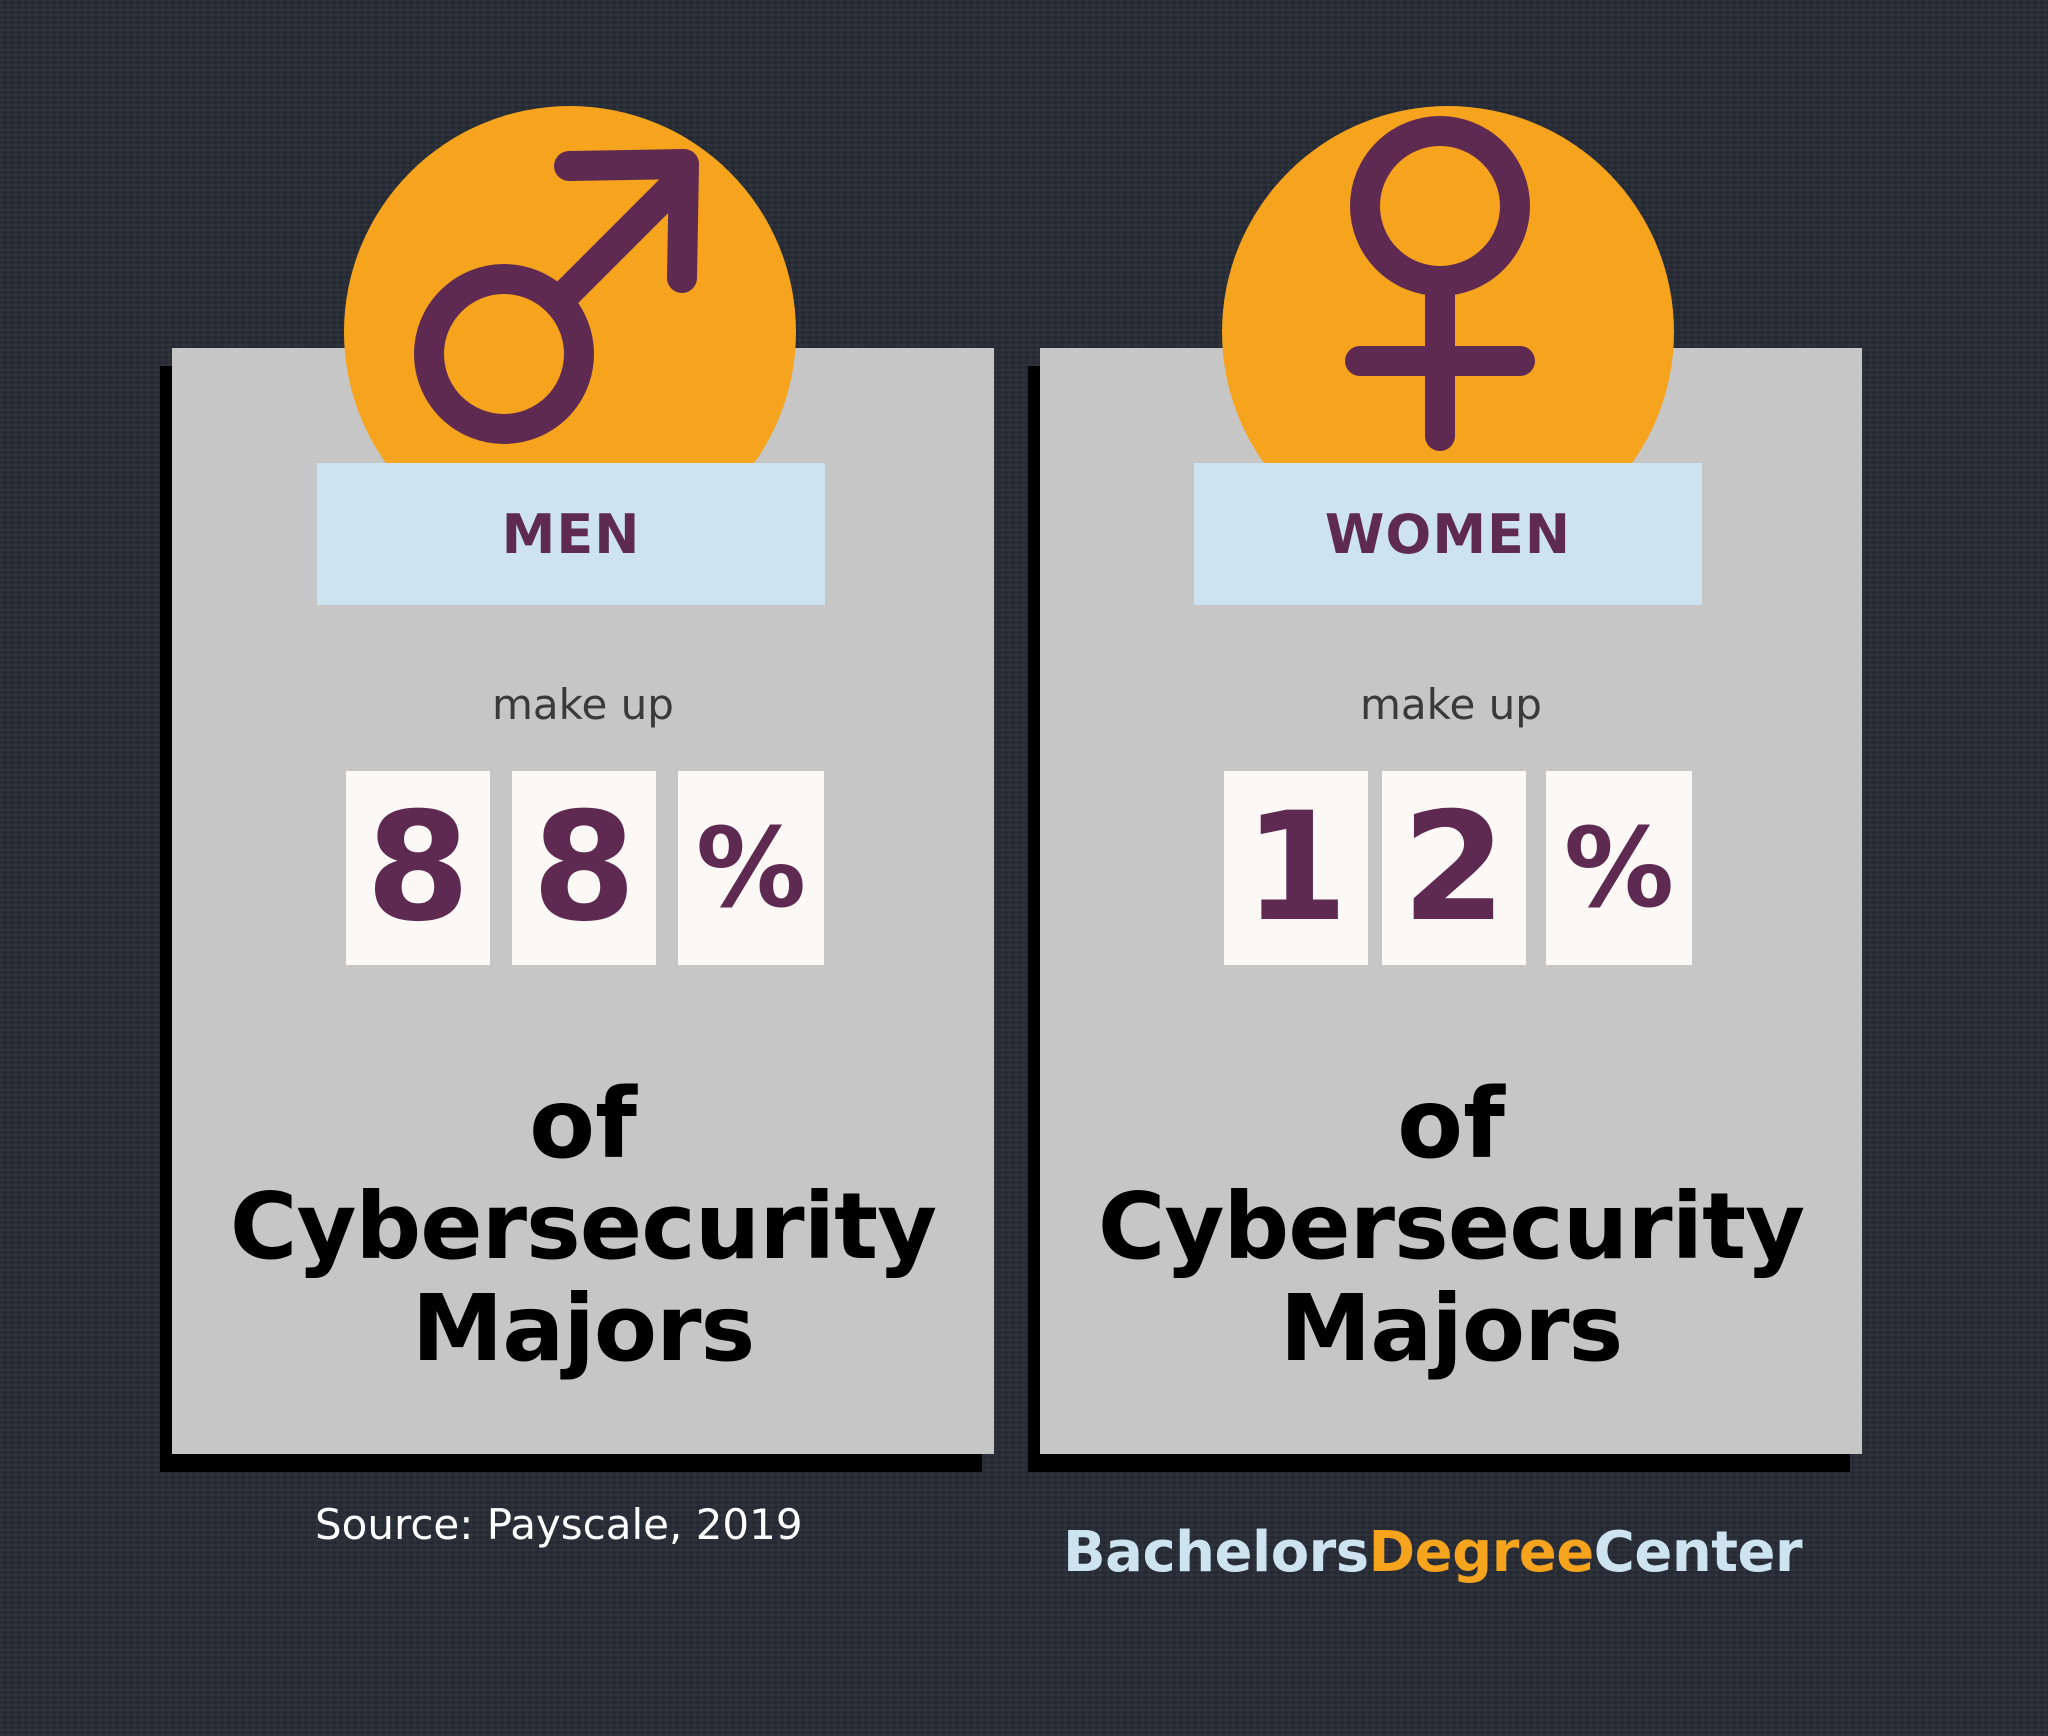  I want to click on women-make-up-text: make up, so click(1451, 704).